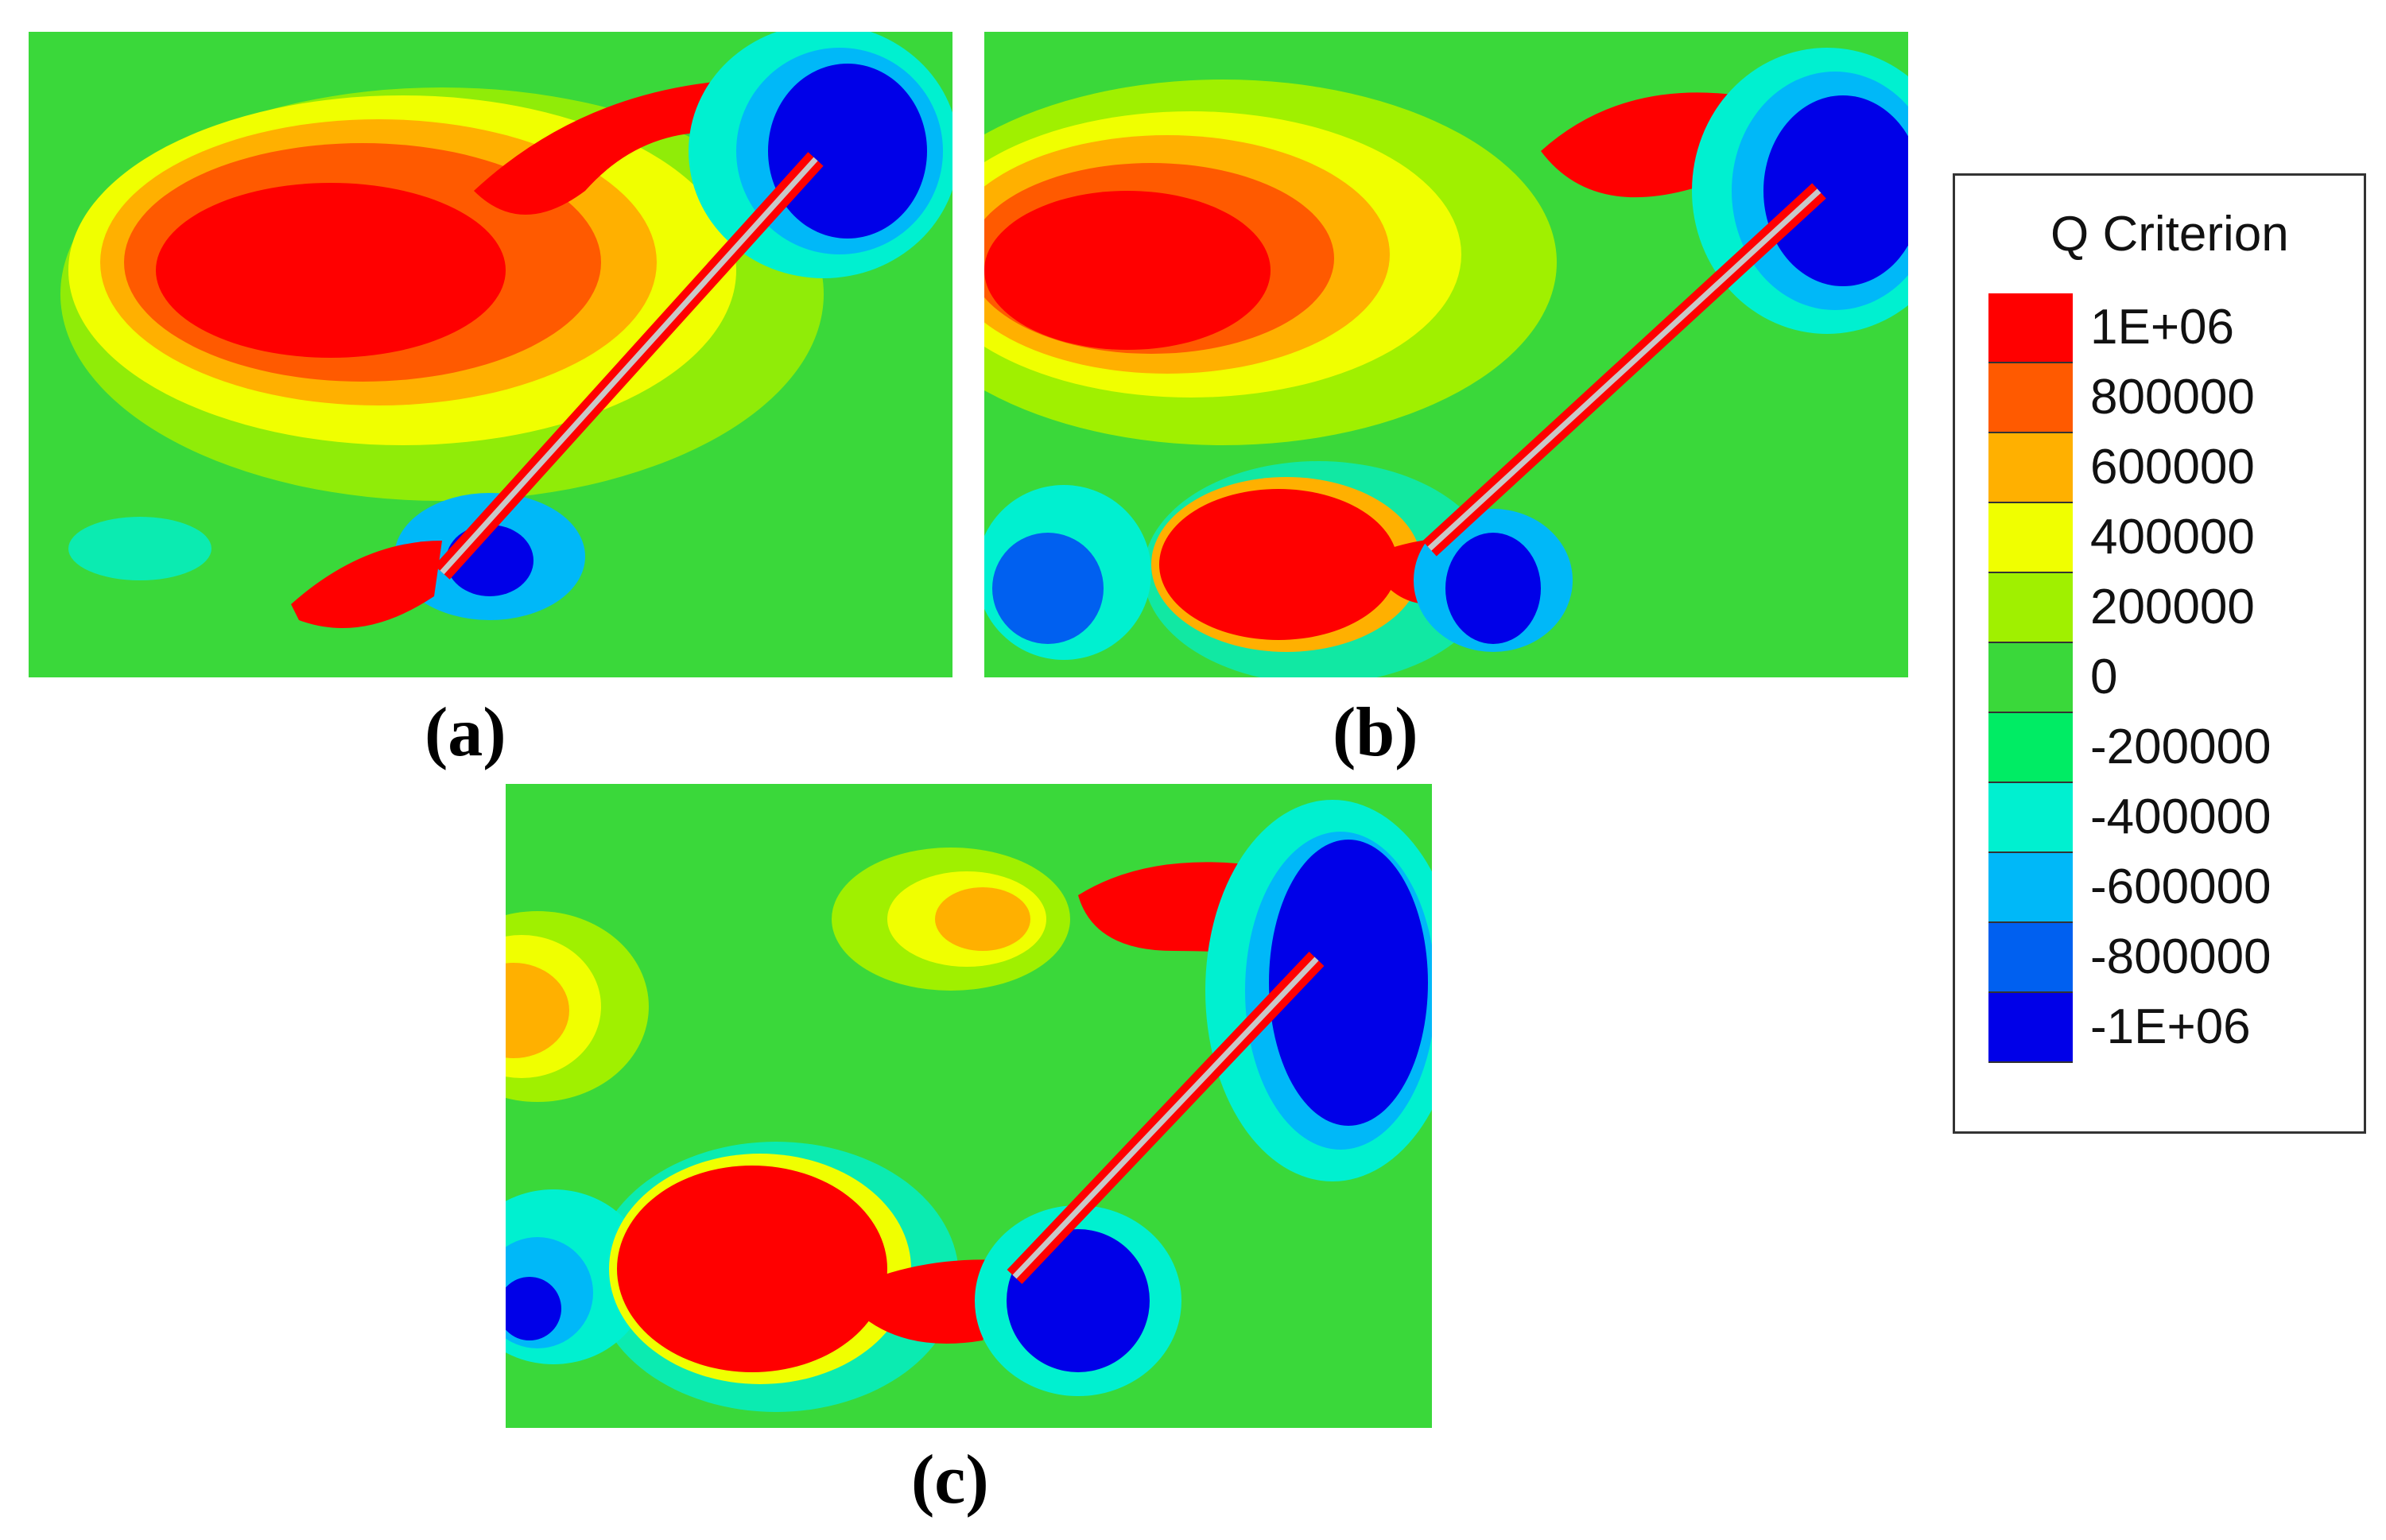  I want to click on caption-b: (b), so click(1375, 732).